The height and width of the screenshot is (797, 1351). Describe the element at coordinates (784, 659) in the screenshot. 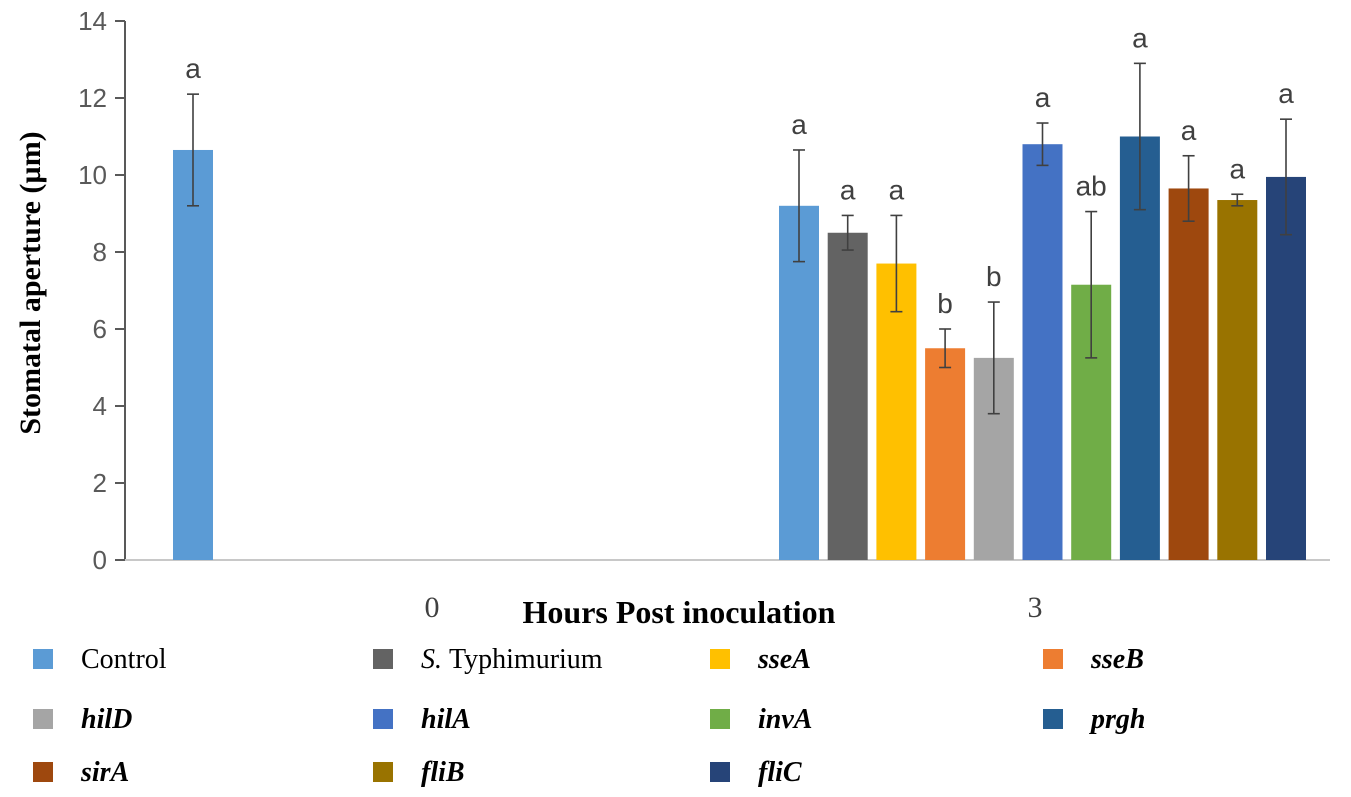

I see `legend-label: sseA` at that location.